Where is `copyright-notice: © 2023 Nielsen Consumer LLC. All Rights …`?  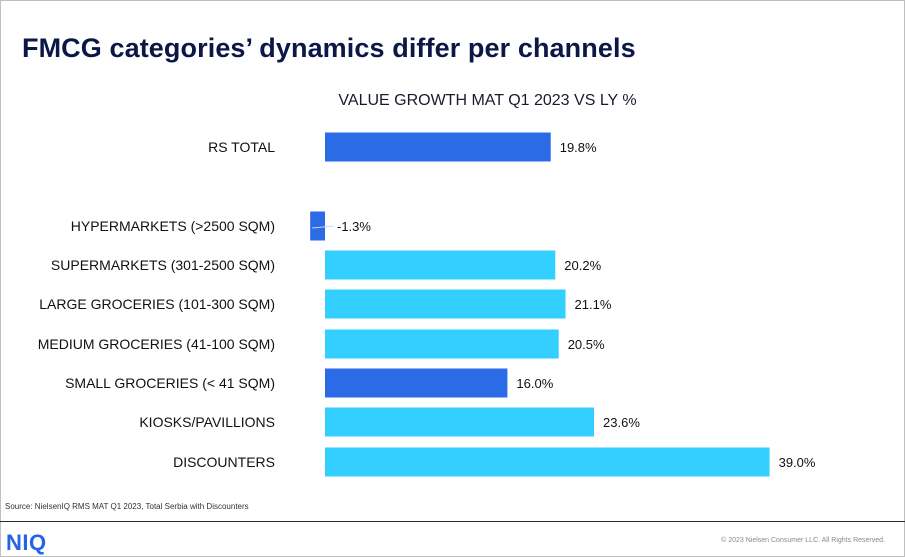 copyright-notice: © 2023 Nielsen Consumer LLC. All Rights … is located at coordinates (803, 540).